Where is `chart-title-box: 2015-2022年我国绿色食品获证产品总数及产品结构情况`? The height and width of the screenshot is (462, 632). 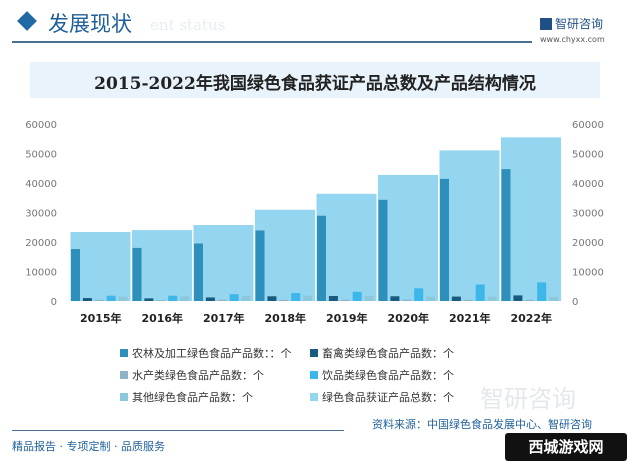 chart-title-box: 2015-2022年我国绿色食品获证产品总数及产品结构情况 is located at coordinates (315, 80).